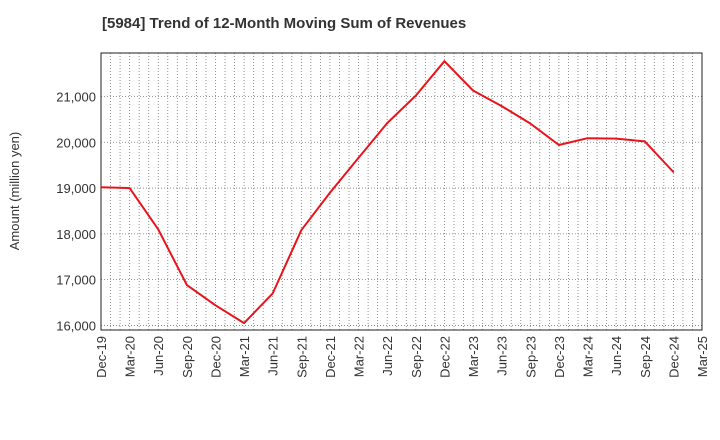  I want to click on y-tick-label: 18,000, so click(76, 234).